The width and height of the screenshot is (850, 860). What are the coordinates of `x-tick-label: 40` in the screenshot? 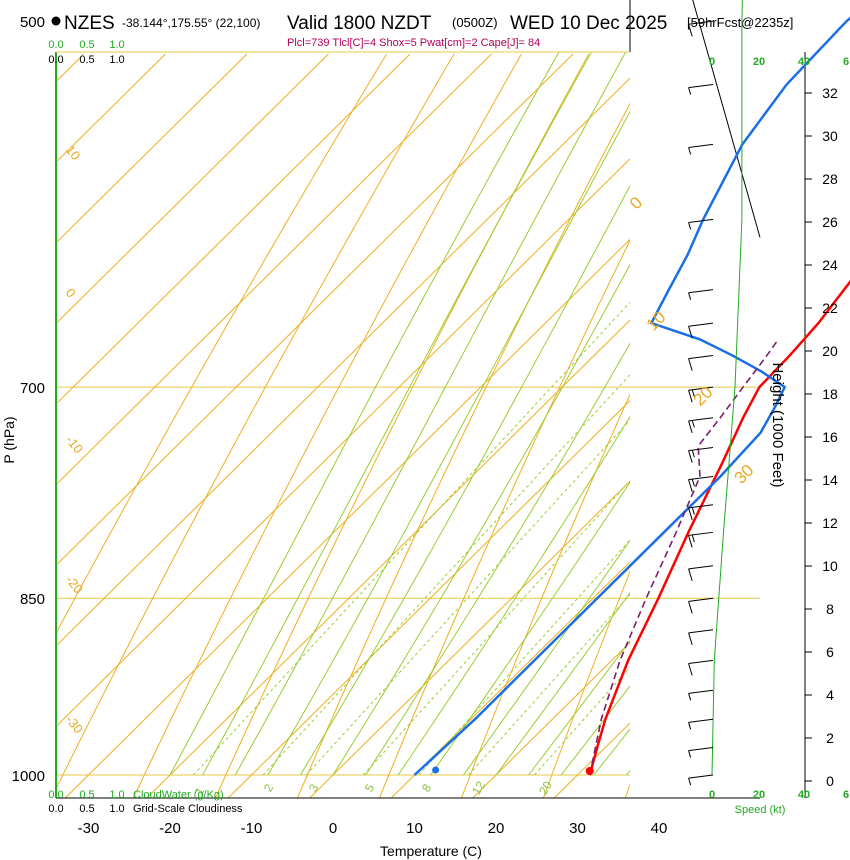 It's located at (659, 828).